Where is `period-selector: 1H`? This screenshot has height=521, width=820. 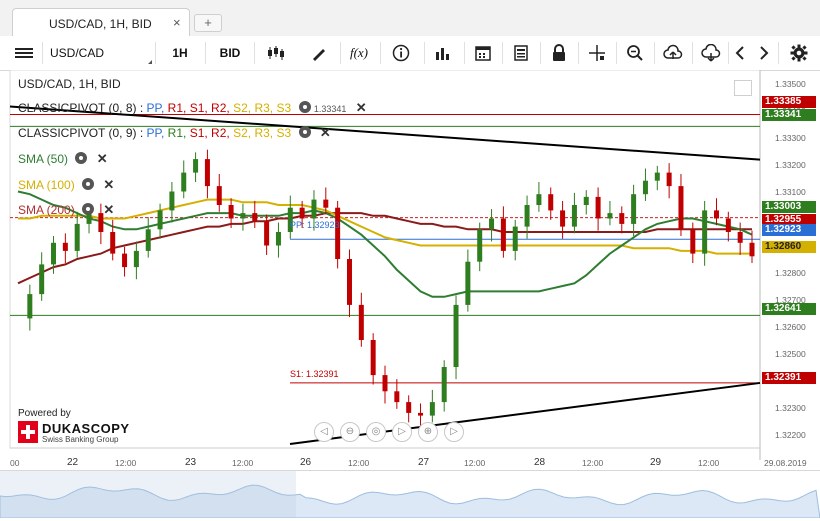
period-selector: 1H is located at coordinates (180, 53).